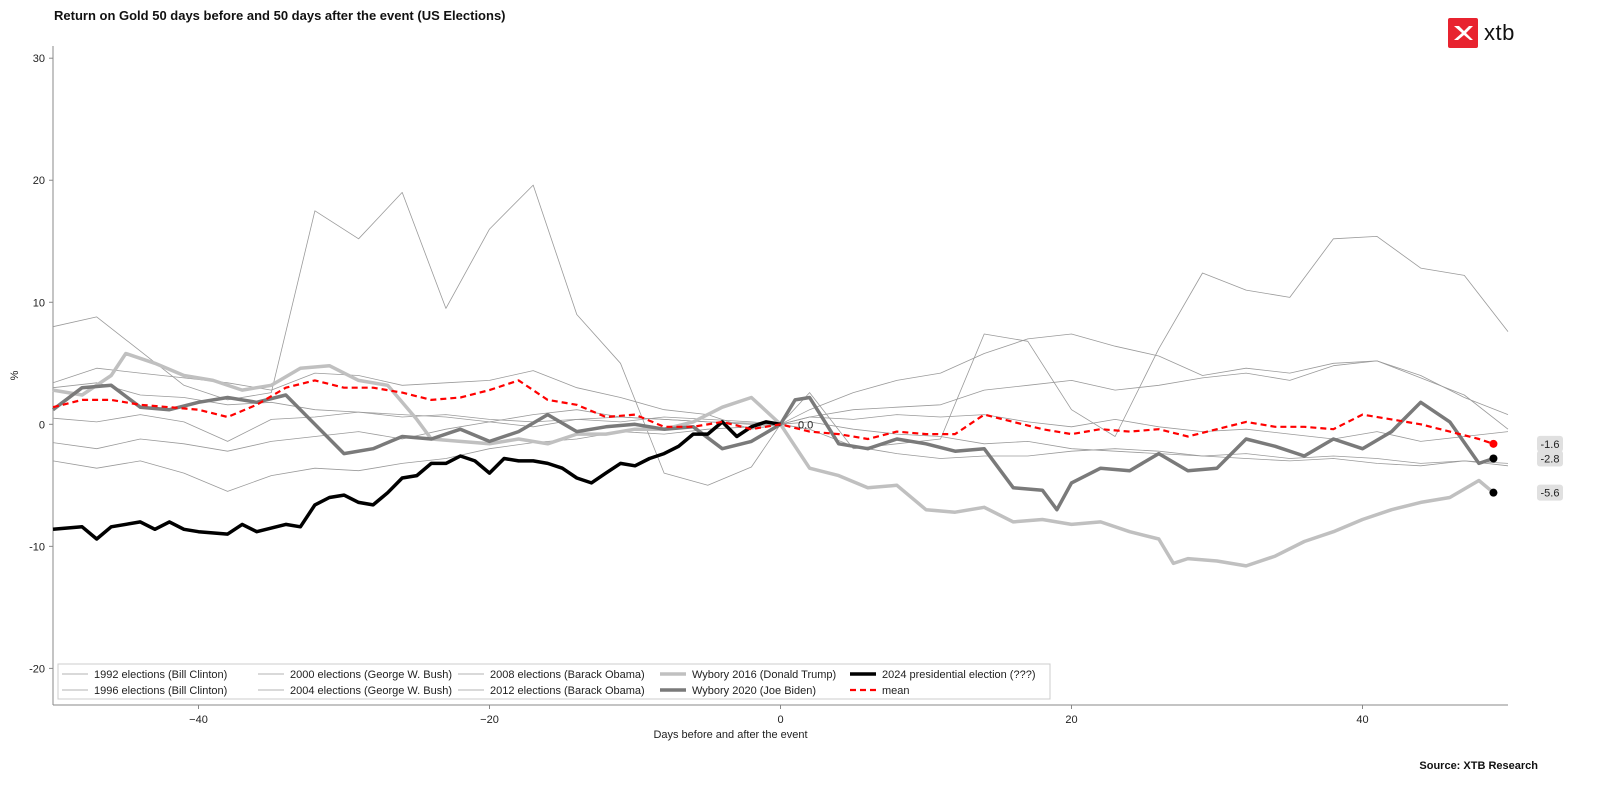  I want to click on end-label-1: -2.8, so click(1550, 459).